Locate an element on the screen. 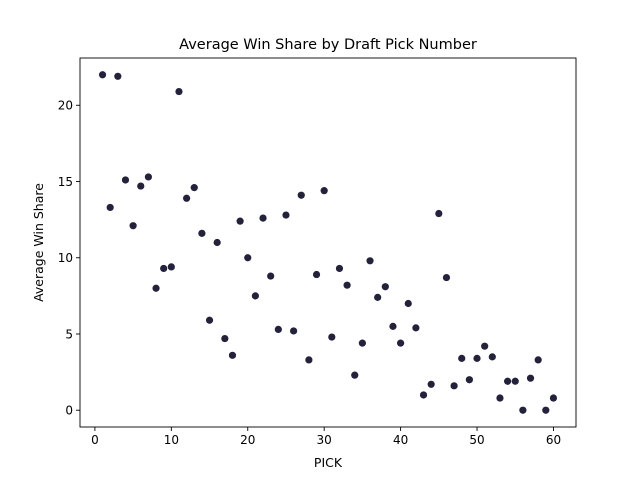 Image resolution: width=640 pixels, height=480 pixels. x-tick-label: 60 is located at coordinates (553, 440).